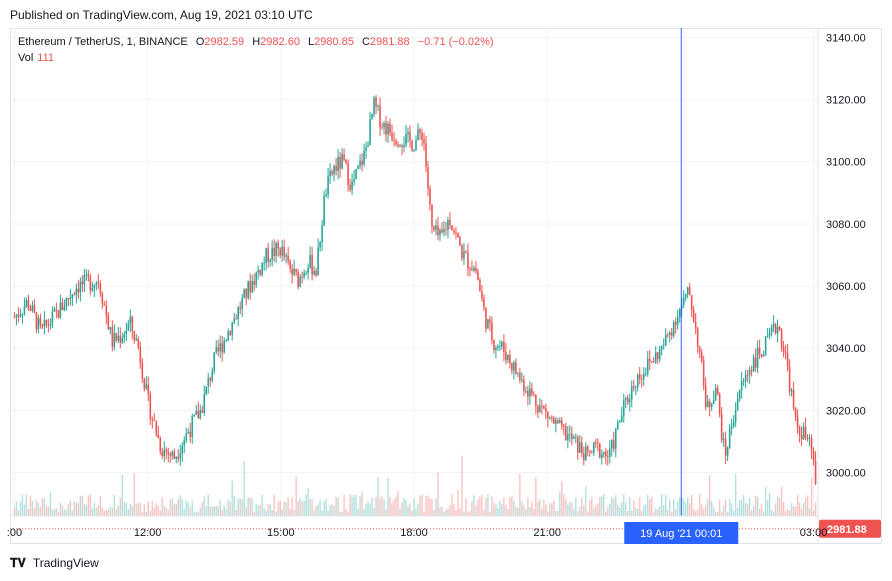  I want to click on change-value: −0.71 (−0.02%), so click(455, 42).